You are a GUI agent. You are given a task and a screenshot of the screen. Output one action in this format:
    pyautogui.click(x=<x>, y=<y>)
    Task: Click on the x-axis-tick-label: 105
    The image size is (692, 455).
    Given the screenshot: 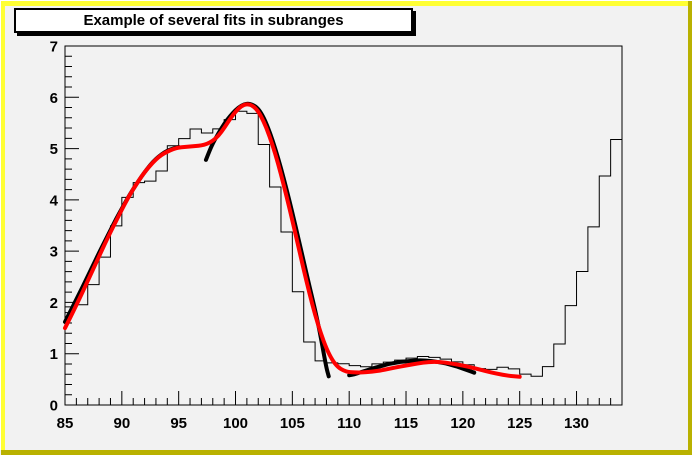 What is the action you would take?
    pyautogui.click(x=292, y=423)
    